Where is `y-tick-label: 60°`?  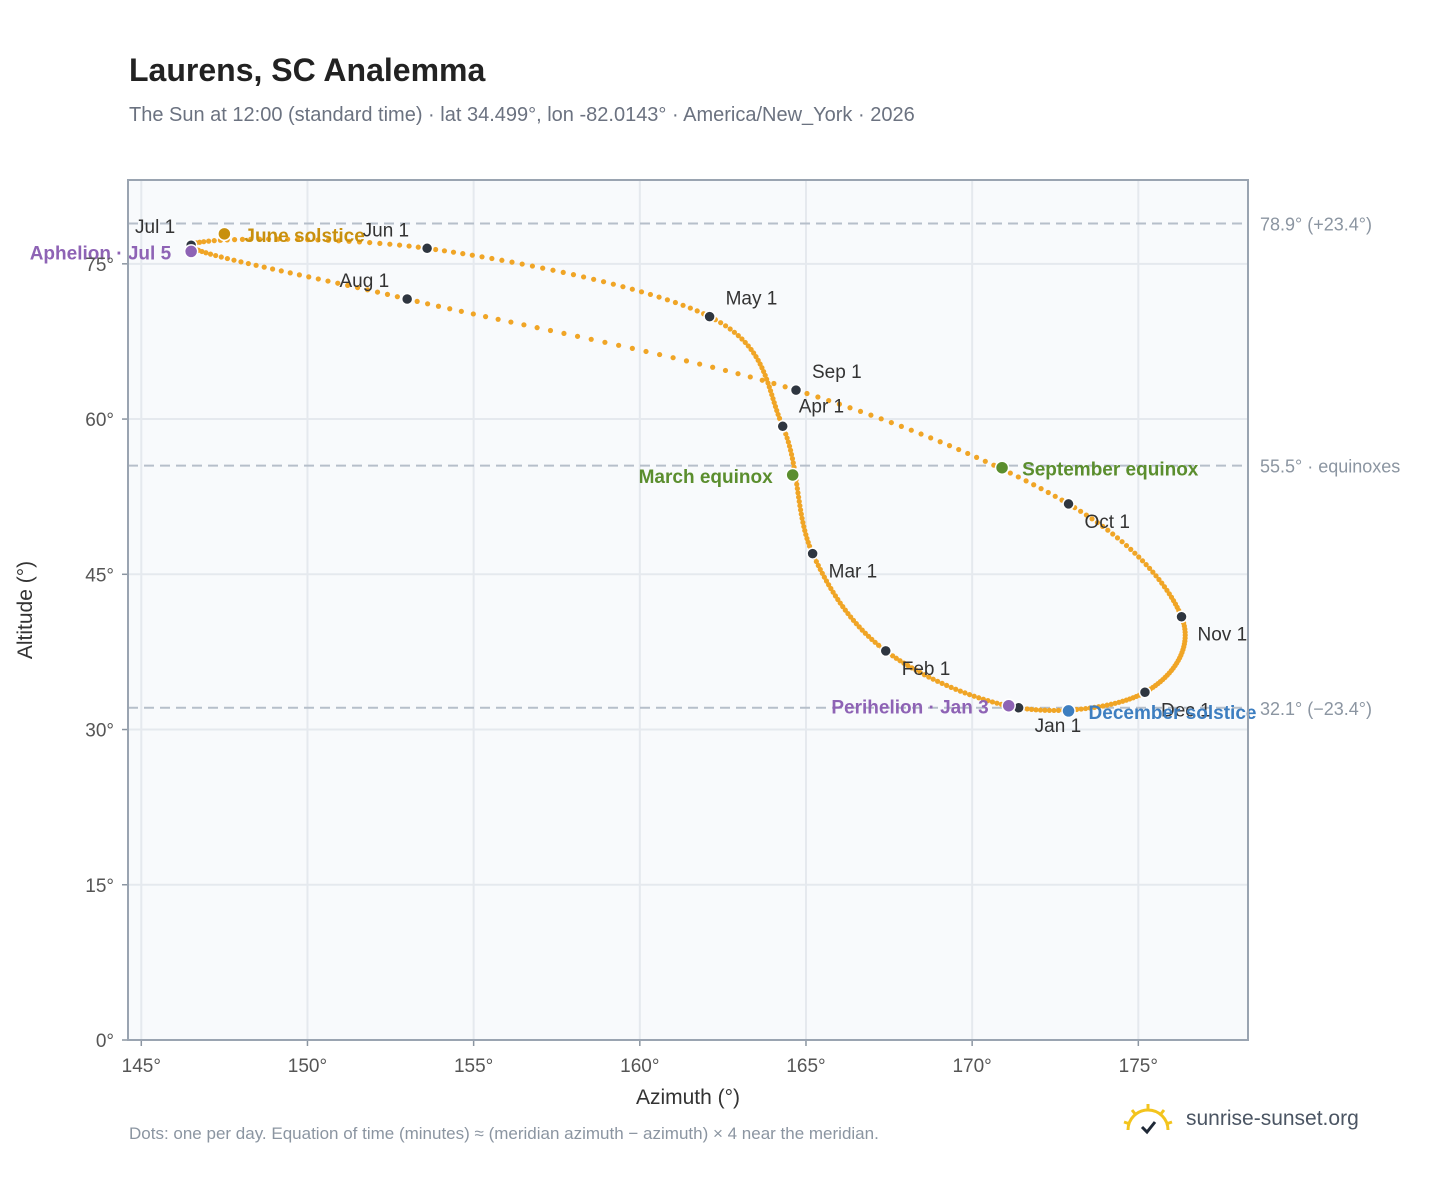
y-tick-label: 60° is located at coordinates (99, 420).